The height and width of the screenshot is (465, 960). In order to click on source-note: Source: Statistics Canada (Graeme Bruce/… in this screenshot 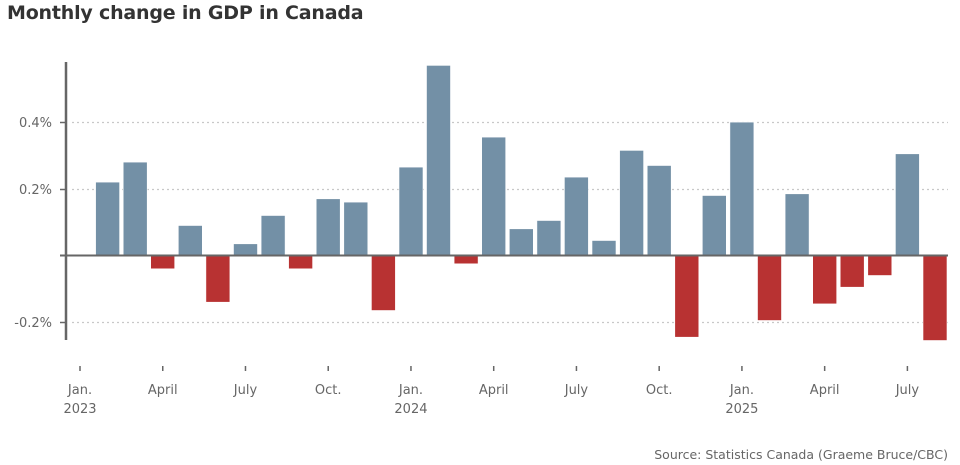, I will do `click(801, 454)`.